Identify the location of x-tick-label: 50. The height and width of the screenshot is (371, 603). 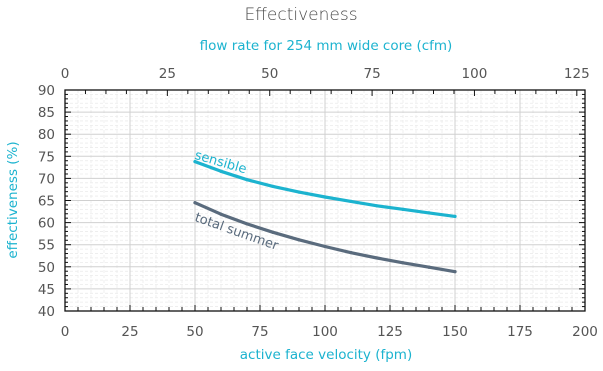
(194, 332).